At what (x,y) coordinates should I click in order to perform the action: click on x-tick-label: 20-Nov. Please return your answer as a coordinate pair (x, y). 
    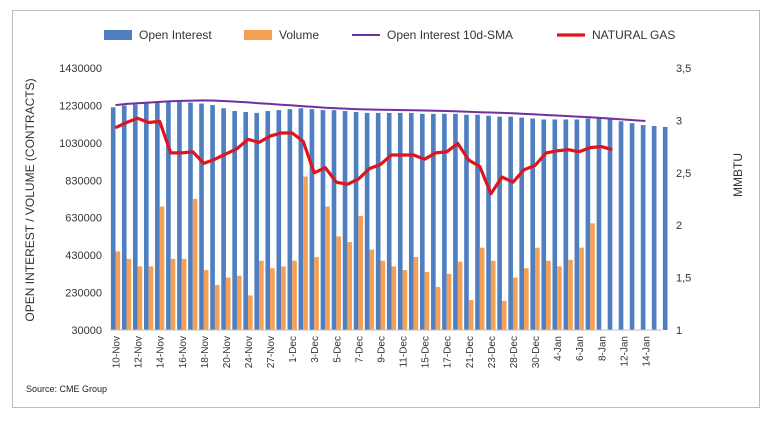
    Looking at the image, I should click on (227, 352).